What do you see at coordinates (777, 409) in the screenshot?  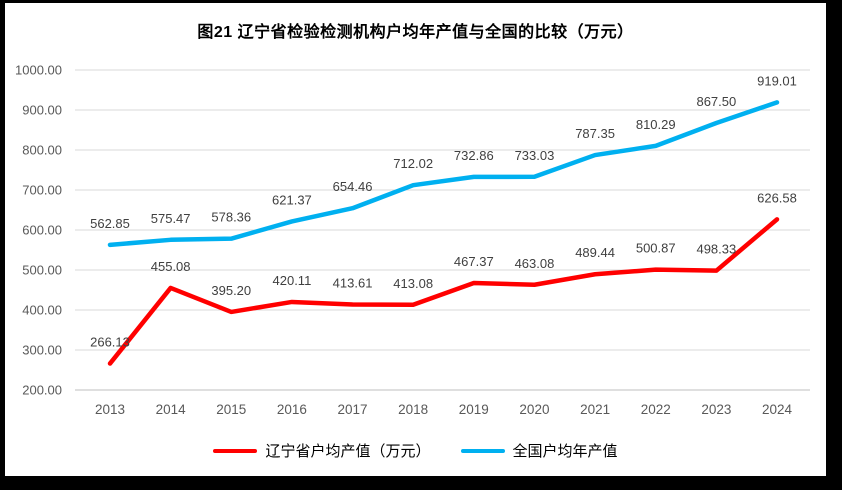 I see `x-axis-tick-label: 2024` at bounding box center [777, 409].